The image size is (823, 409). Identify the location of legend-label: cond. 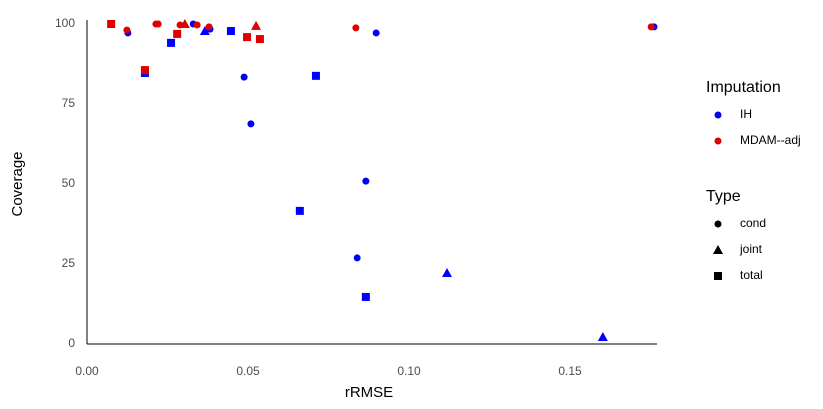
(753, 223).